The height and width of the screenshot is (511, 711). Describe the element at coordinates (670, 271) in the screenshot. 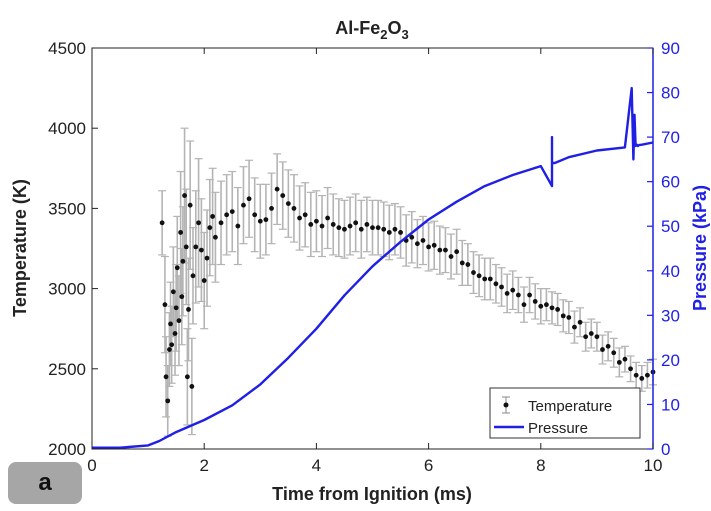

I see `y-tick-label-right: 40` at that location.